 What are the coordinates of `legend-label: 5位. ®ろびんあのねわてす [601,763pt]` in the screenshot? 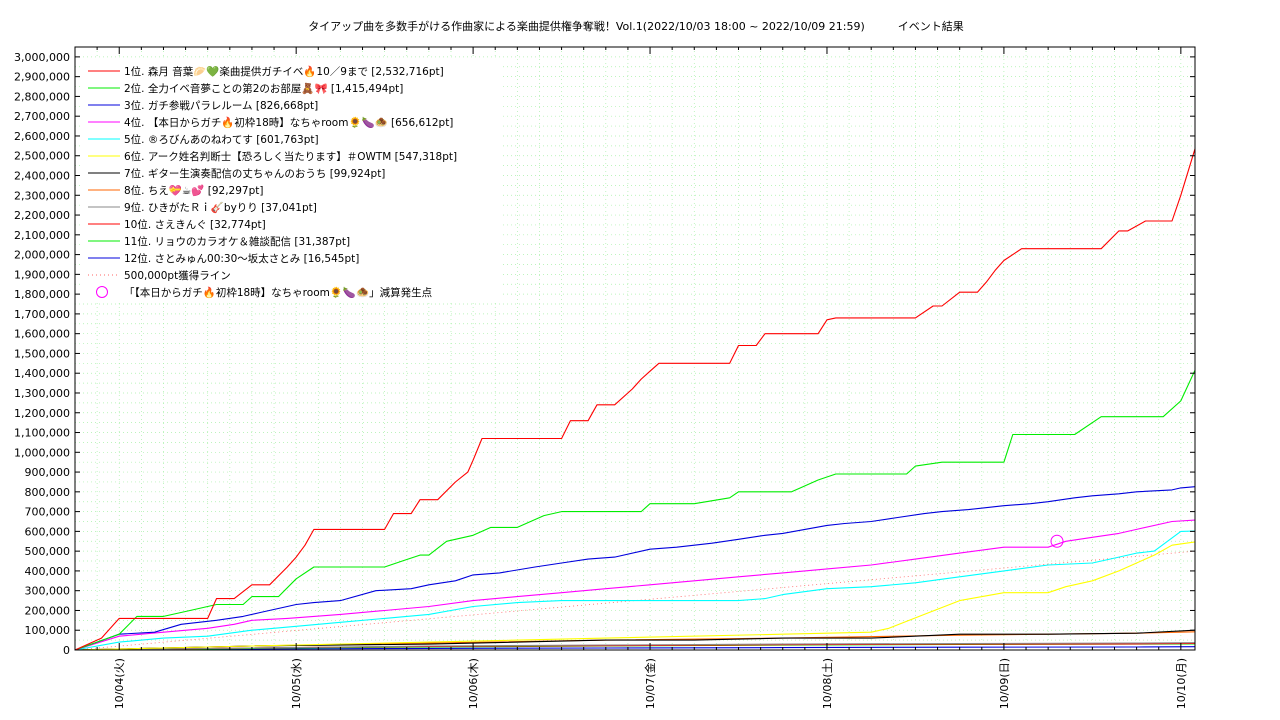 It's located at (221, 139).